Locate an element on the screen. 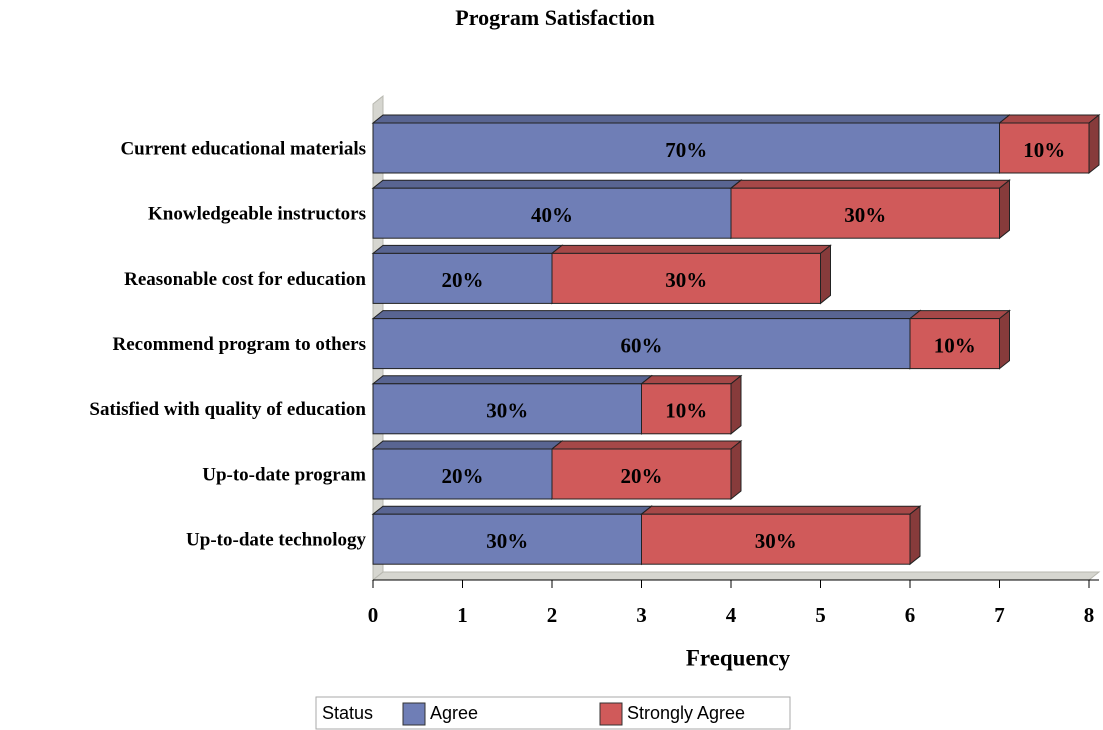 The height and width of the screenshot is (730, 1103). x-tick-label: 0 is located at coordinates (373, 615).